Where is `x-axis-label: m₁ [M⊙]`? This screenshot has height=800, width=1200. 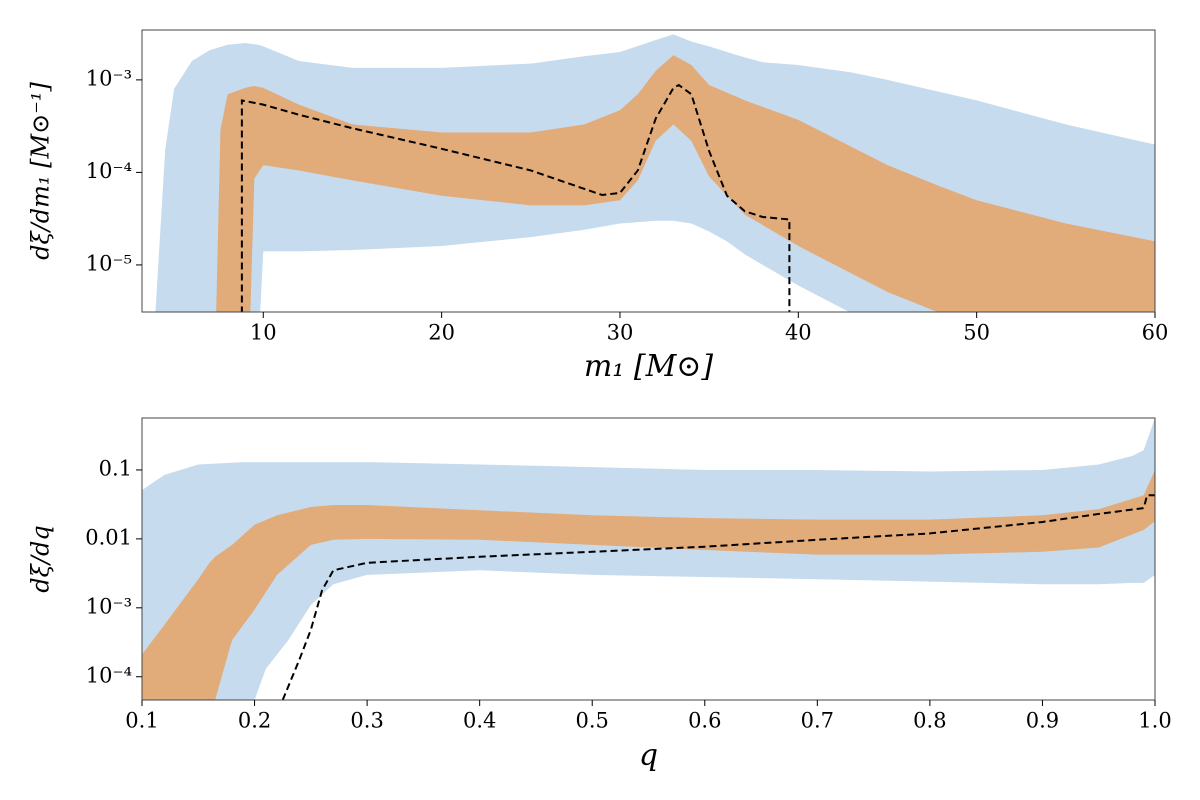 x-axis-label: m₁ [M⊙] is located at coordinates (649, 366).